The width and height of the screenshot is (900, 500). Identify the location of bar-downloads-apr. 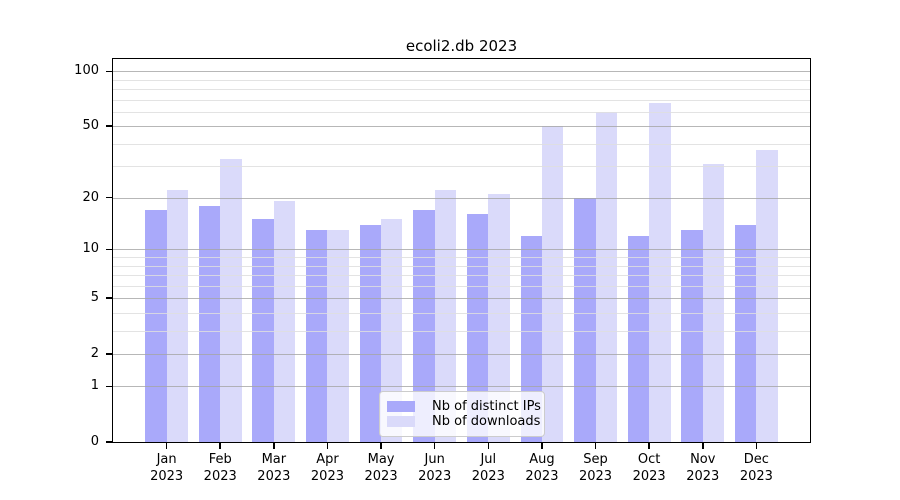
(338, 336).